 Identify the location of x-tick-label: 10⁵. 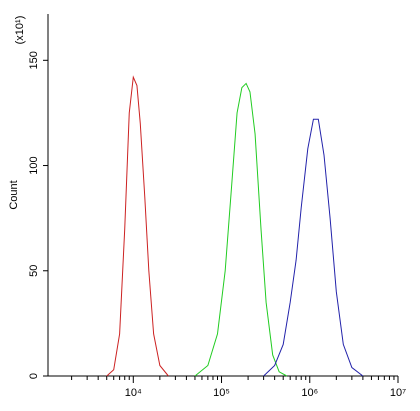
(221, 393).